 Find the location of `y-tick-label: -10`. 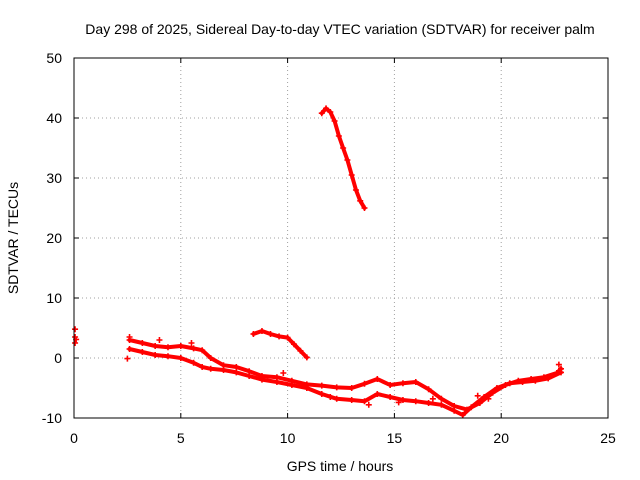

y-tick-label: -10 is located at coordinates (52, 418).